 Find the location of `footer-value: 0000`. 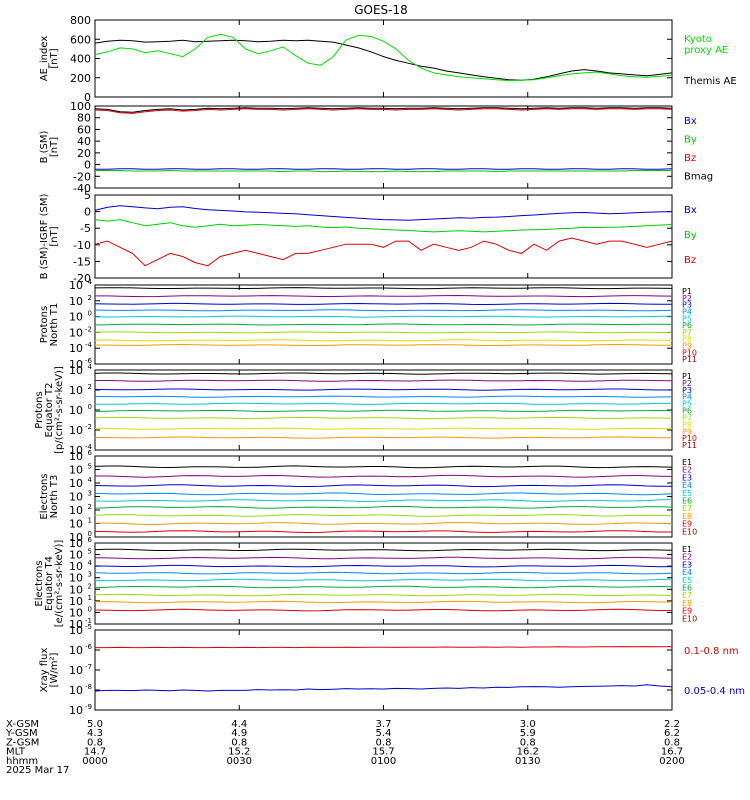

footer-value: 0000 is located at coordinates (94, 761).